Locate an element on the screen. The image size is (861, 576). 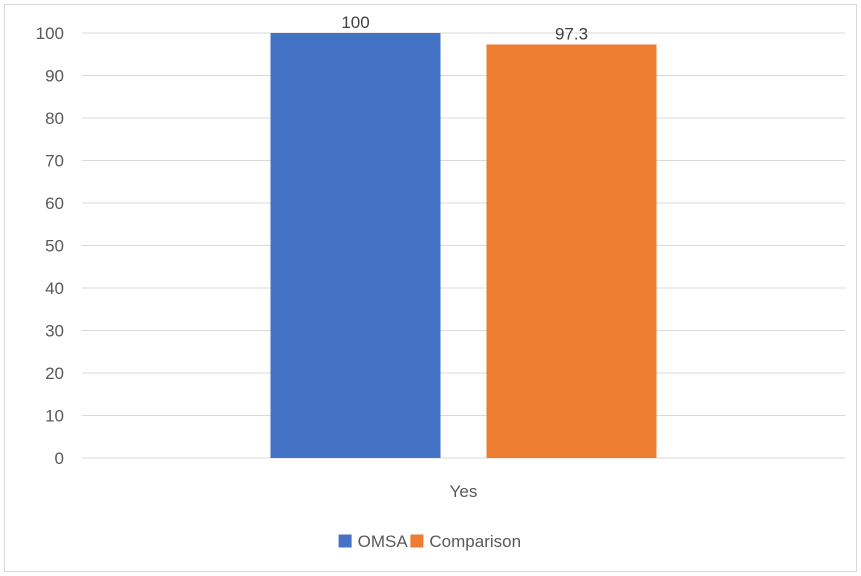
data-label-omsa: 100 is located at coordinates (355, 22).